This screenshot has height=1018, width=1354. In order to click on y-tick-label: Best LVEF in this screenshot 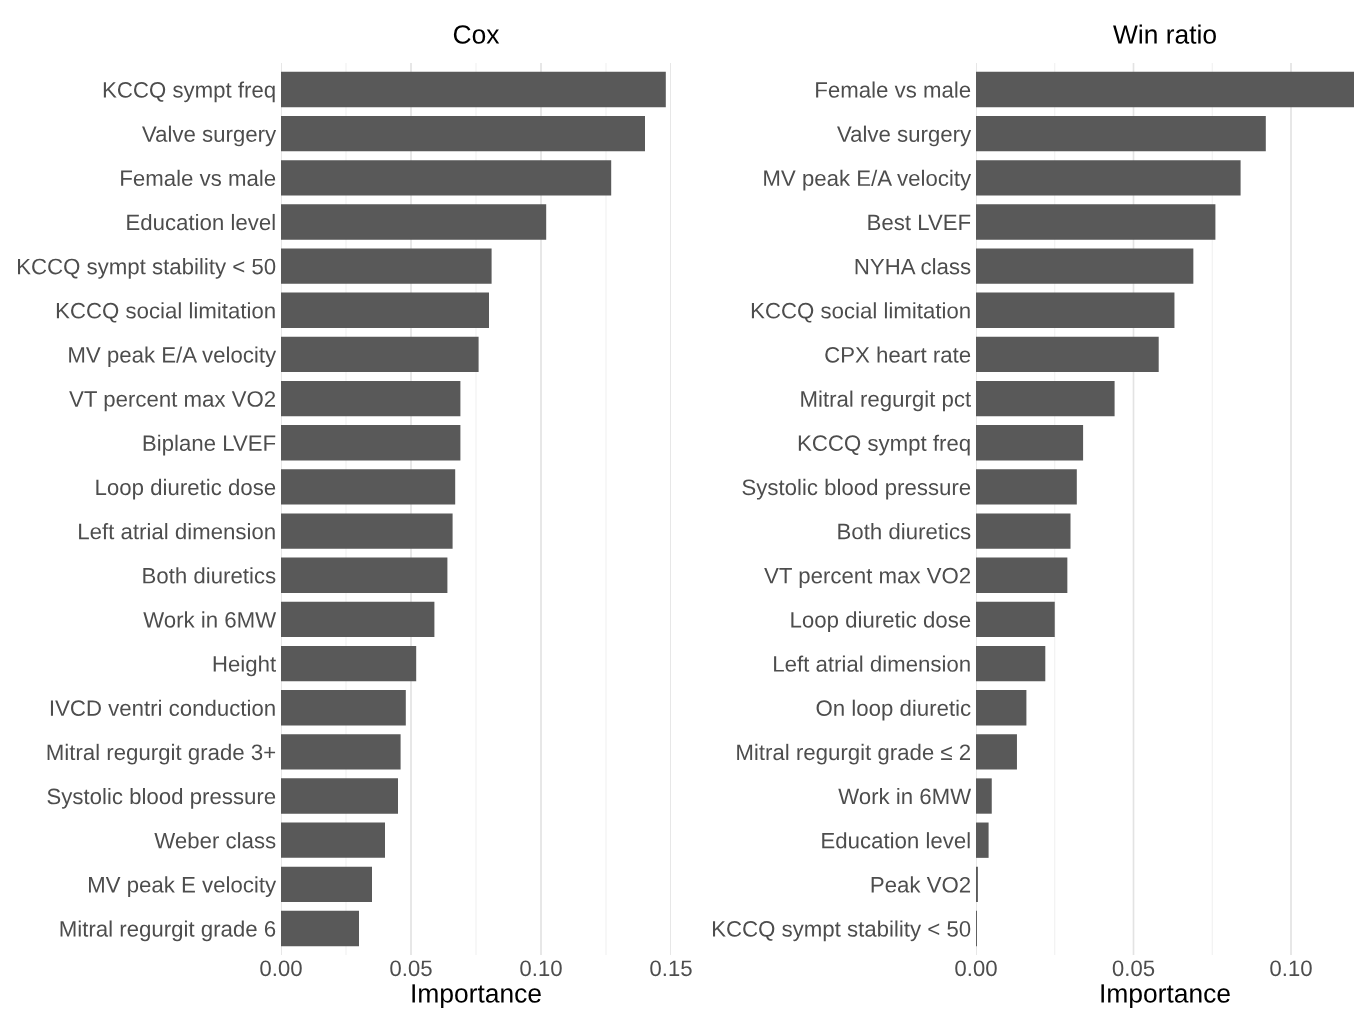, I will do `click(919, 222)`.